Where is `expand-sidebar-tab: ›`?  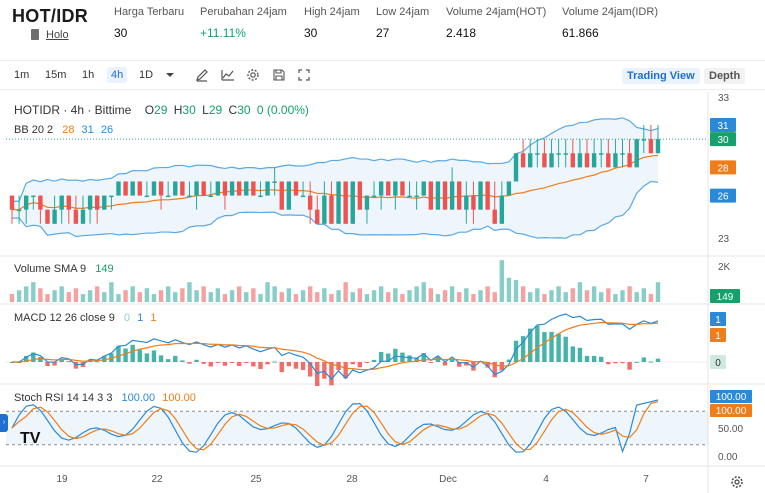
expand-sidebar-tab: › is located at coordinates (4, 423).